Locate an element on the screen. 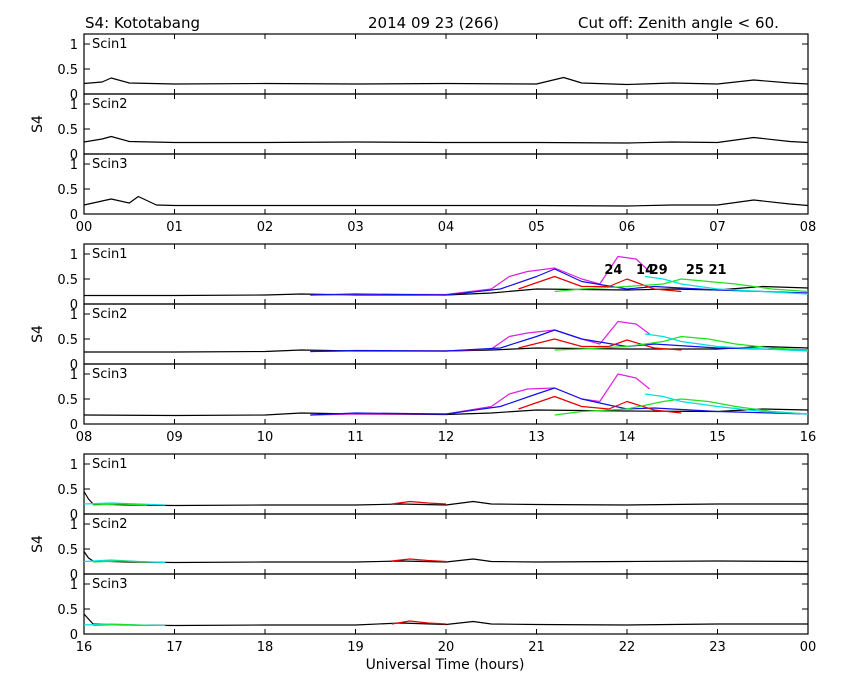 This screenshot has height=680, width=850. x-tick-label: 04 is located at coordinates (446, 227).